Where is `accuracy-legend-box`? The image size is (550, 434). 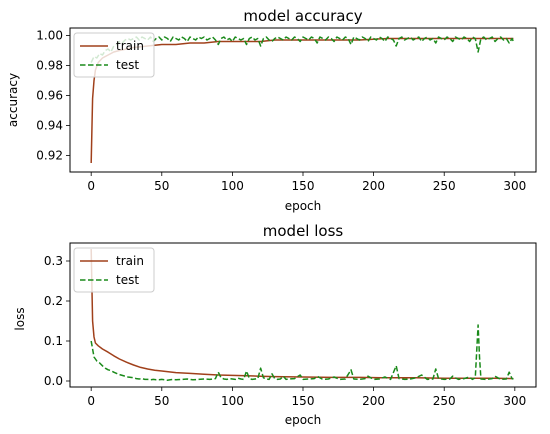 accuracy-legend-box is located at coordinates (114, 55).